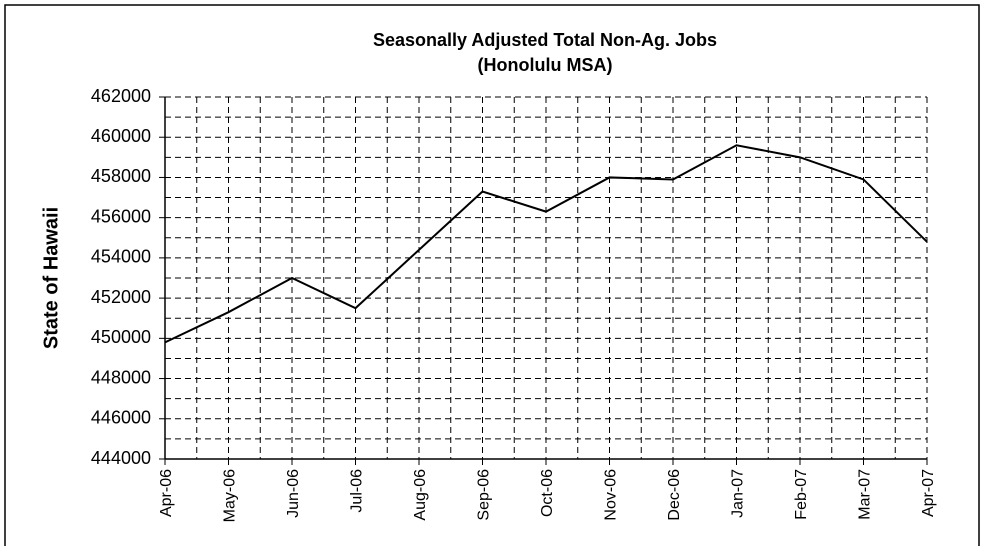 The image size is (986, 546). What do you see at coordinates (674, 495) in the screenshot?
I see `x-tick-label: Dec-06` at bounding box center [674, 495].